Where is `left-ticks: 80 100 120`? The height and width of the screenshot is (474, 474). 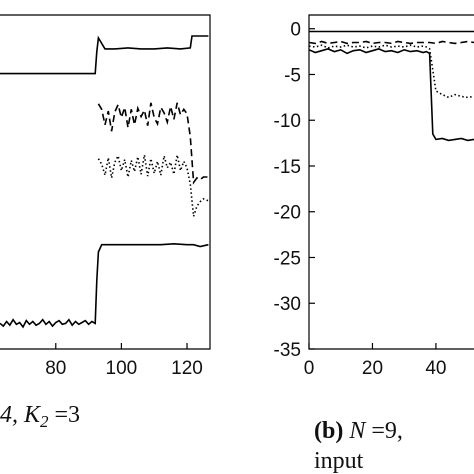
left-ticks: 80 100 120 is located at coordinates (124, 361).